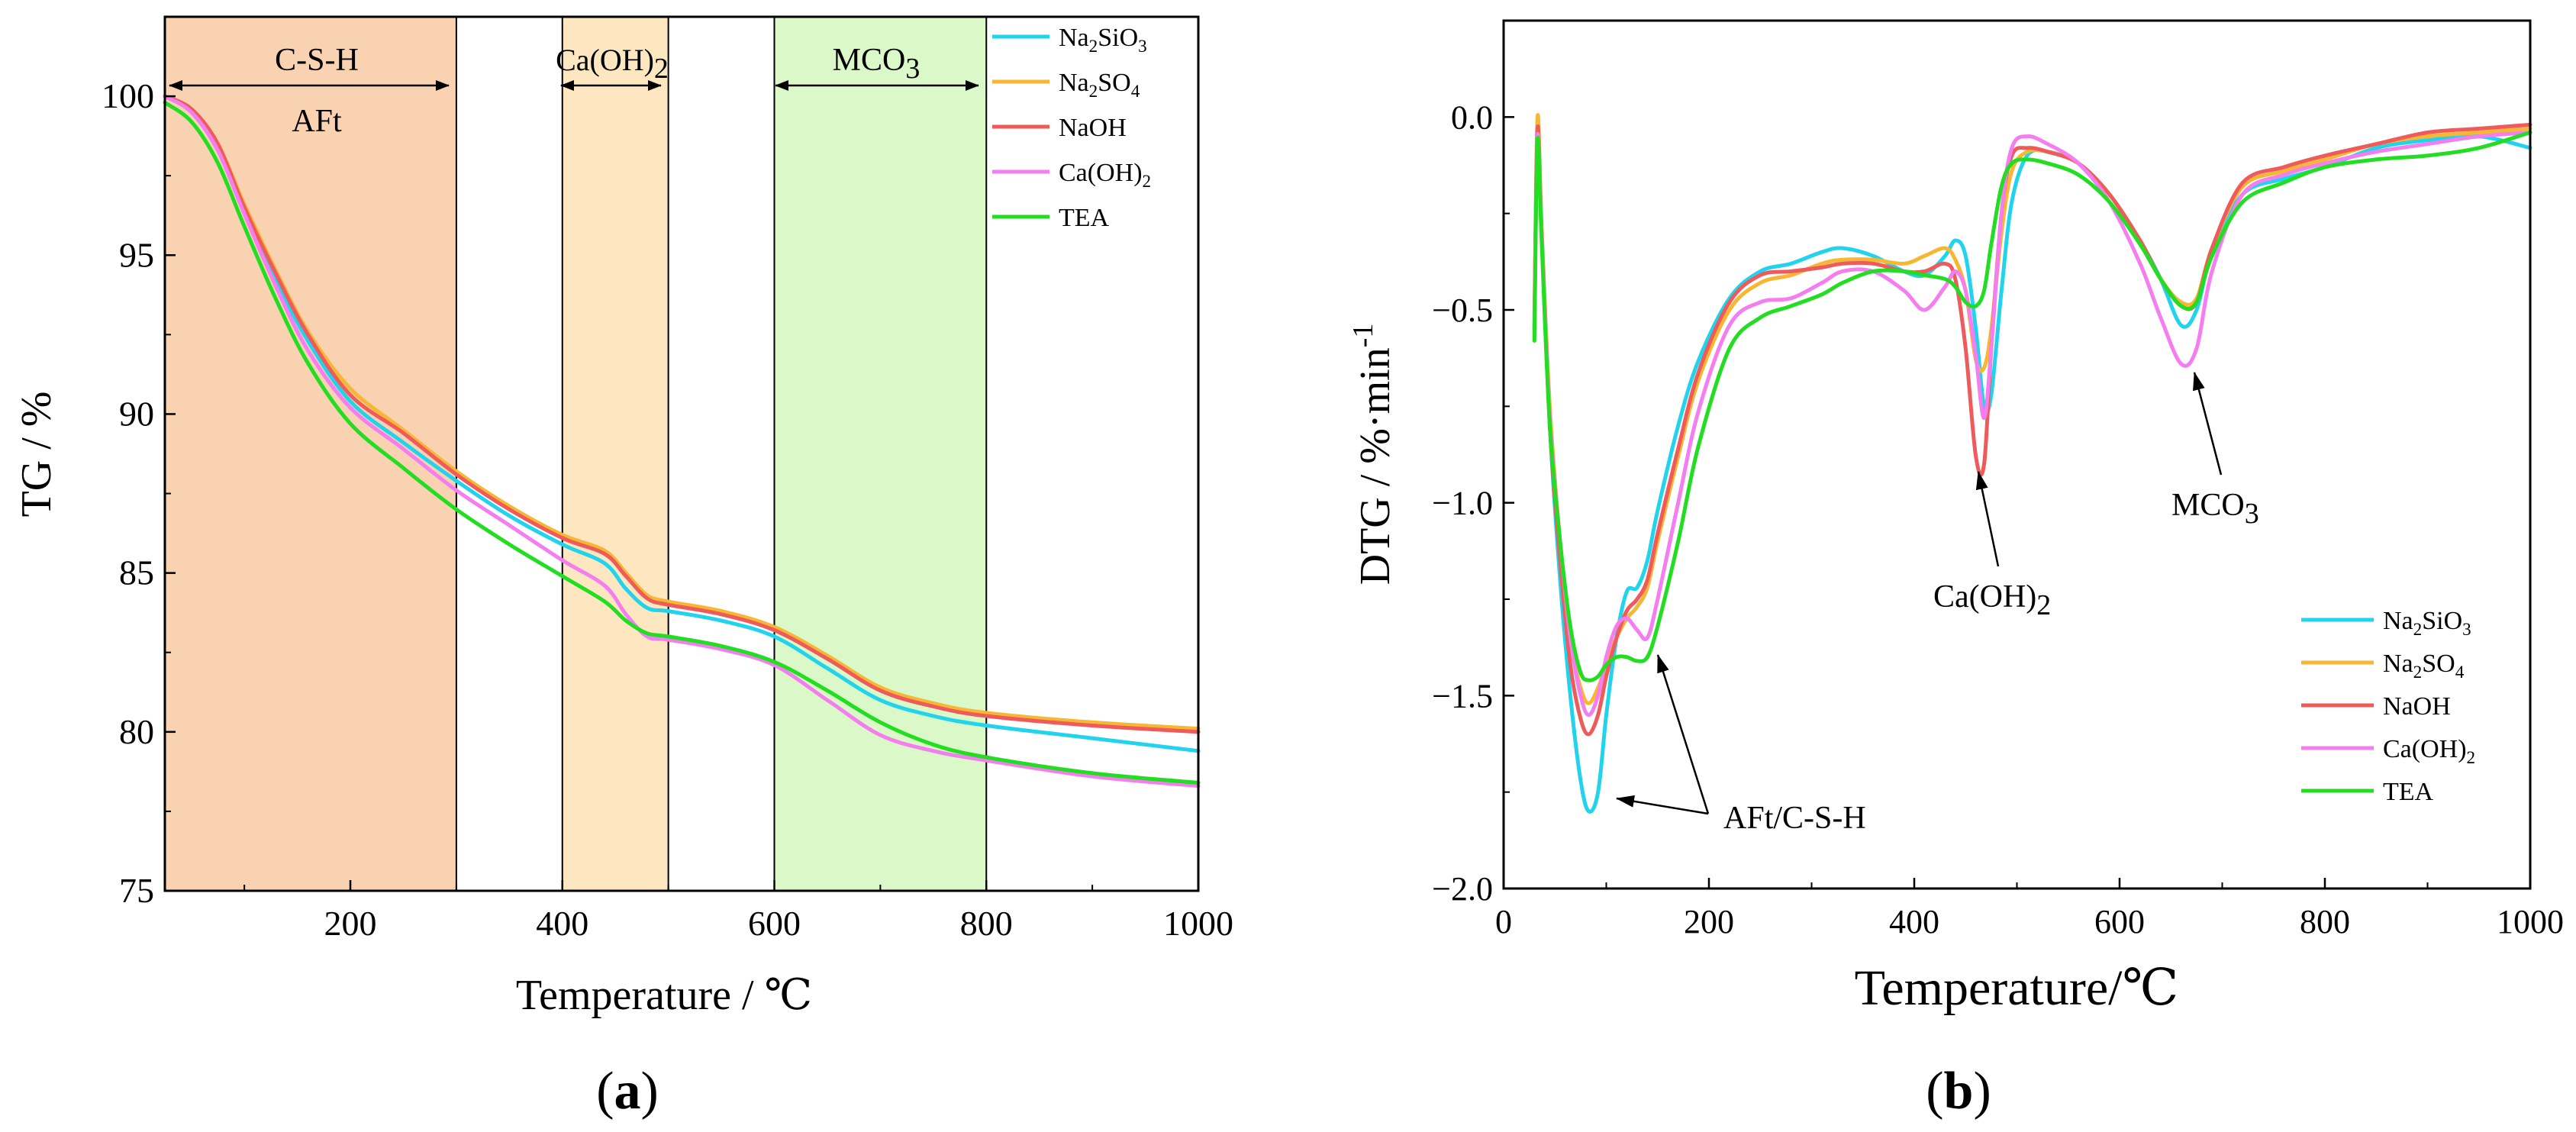  What do you see at coordinates (1093, 128) in the screenshot?
I see `panel-a-legend-label-naoh: NaOH` at bounding box center [1093, 128].